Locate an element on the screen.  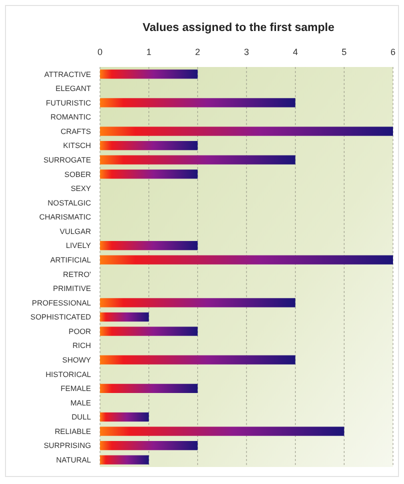
x-tick-label: 0 is located at coordinates (100, 52).